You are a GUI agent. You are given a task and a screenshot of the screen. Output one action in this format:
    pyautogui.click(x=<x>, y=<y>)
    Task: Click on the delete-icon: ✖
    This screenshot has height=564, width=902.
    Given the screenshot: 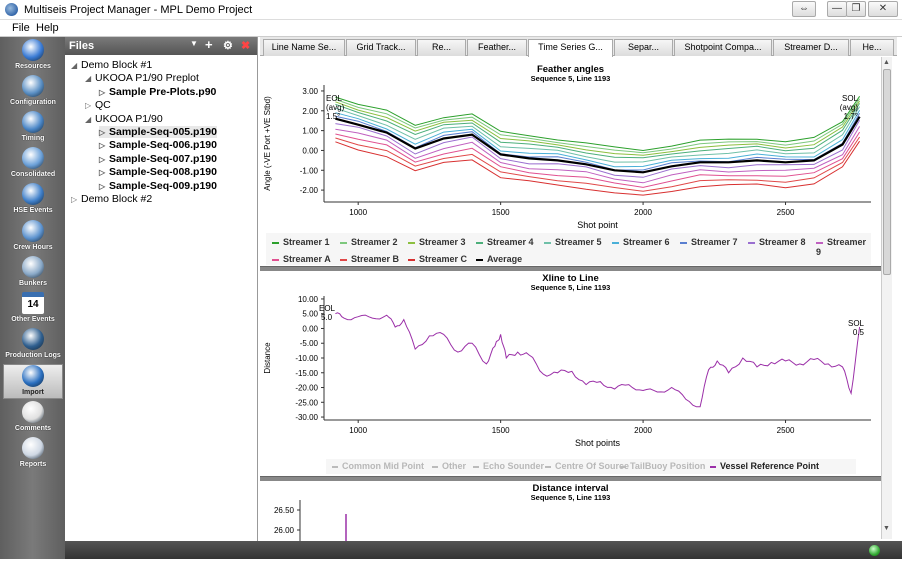 What is the action you would take?
    pyautogui.click(x=246, y=46)
    